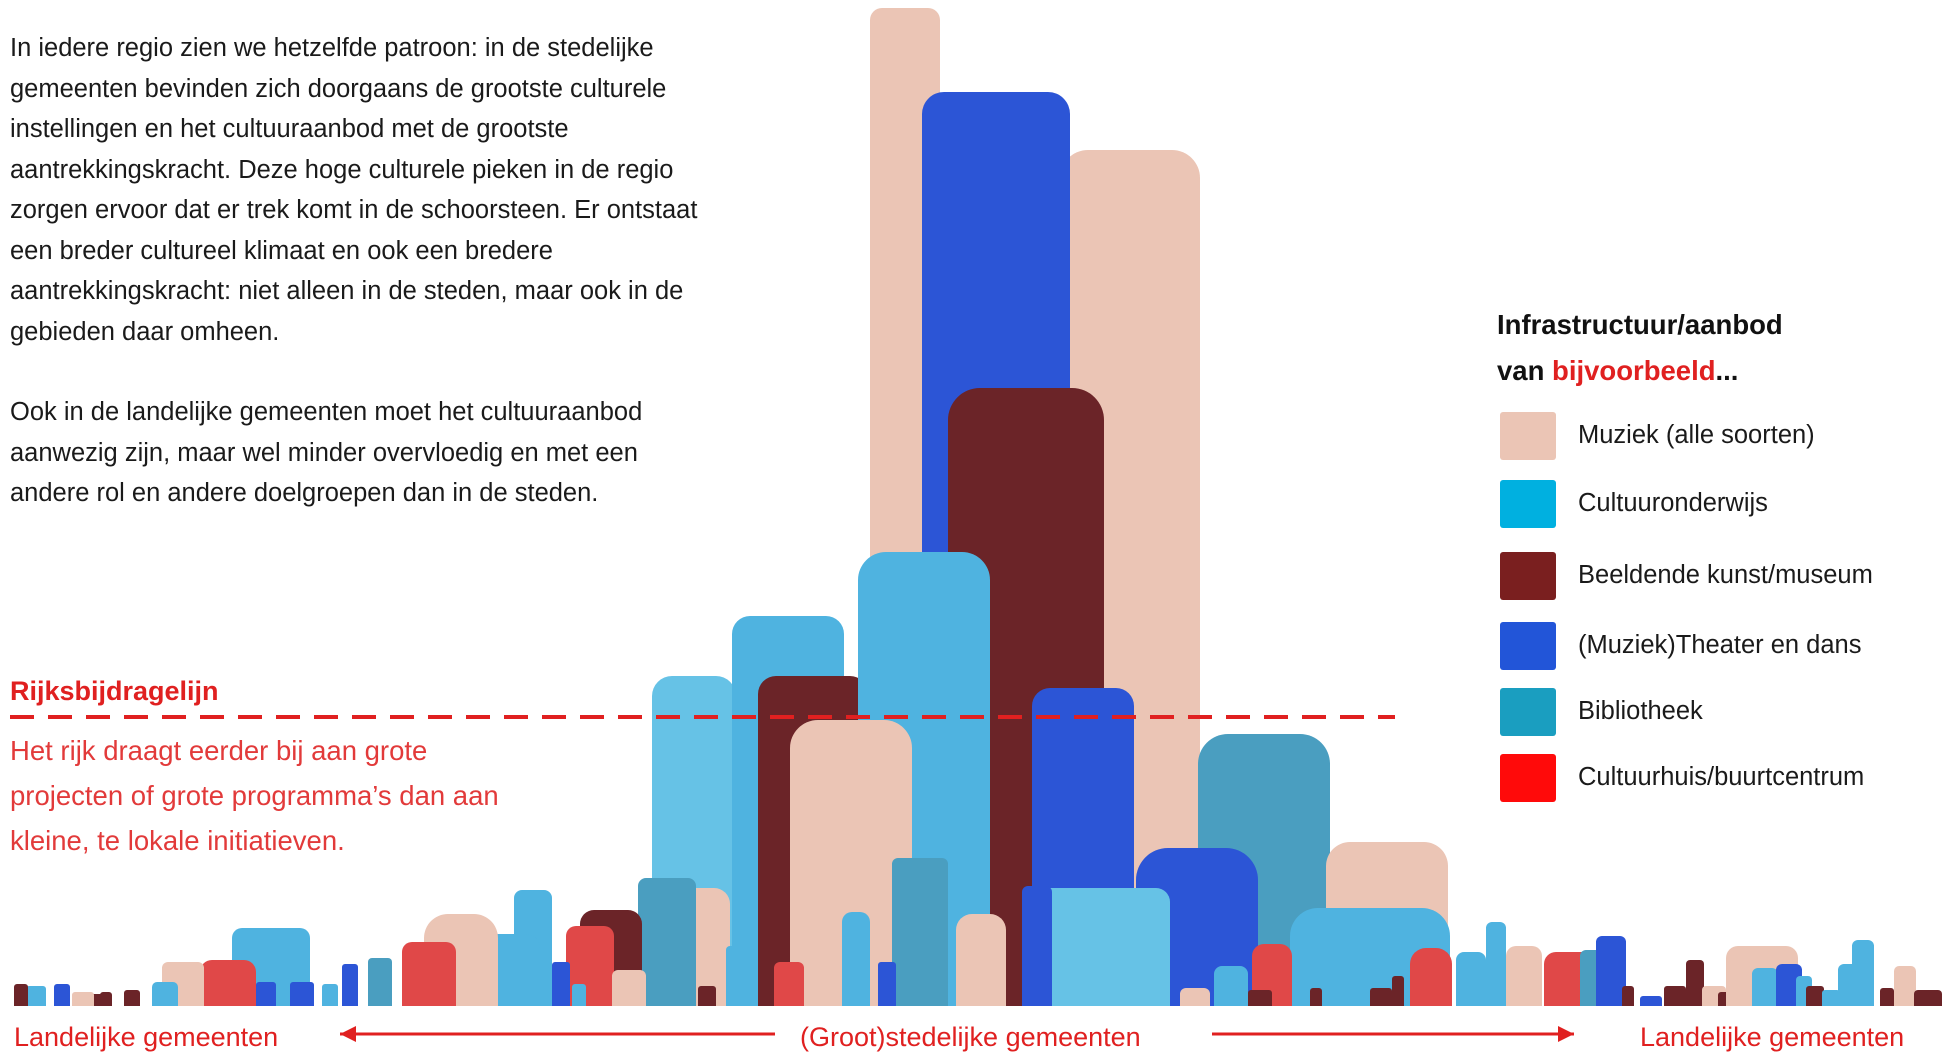 Image resolution: width=1954 pixels, height=1053 pixels. Describe the element at coordinates (1528, 712) in the screenshot. I see `legend-swatch-bibliotheek` at that location.